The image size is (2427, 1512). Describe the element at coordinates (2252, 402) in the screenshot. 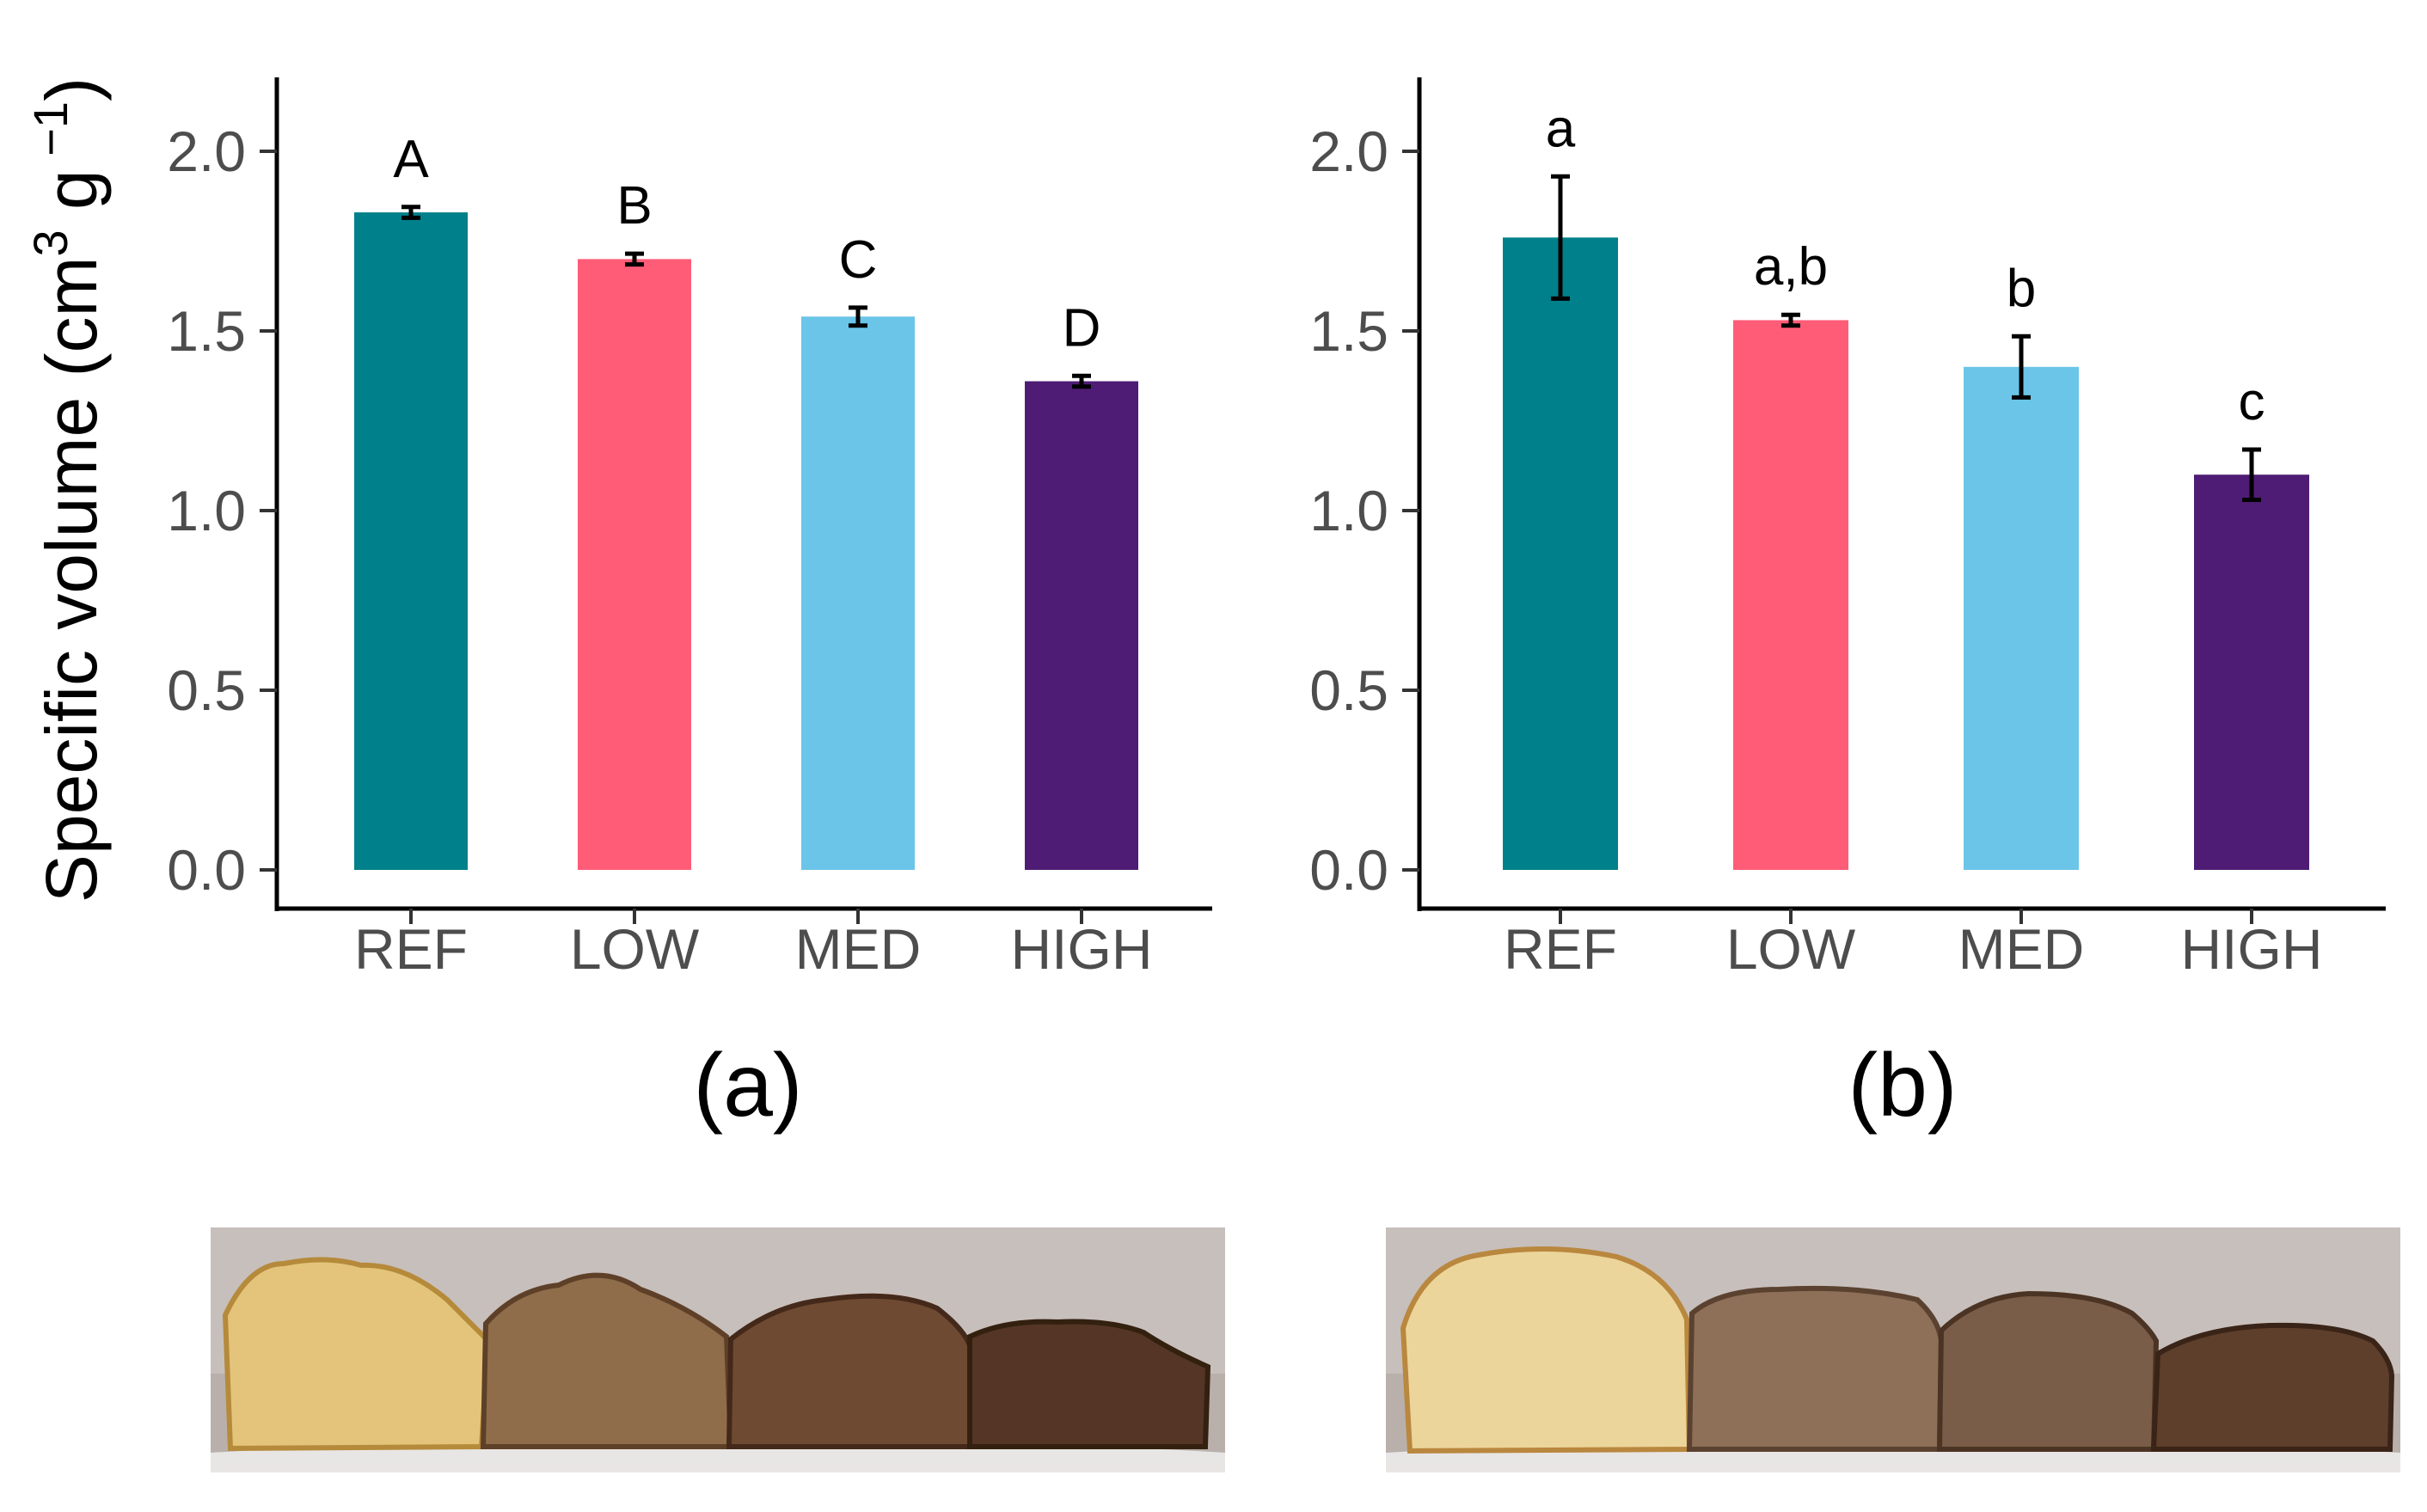

I see `significance-letter: c` at that location.